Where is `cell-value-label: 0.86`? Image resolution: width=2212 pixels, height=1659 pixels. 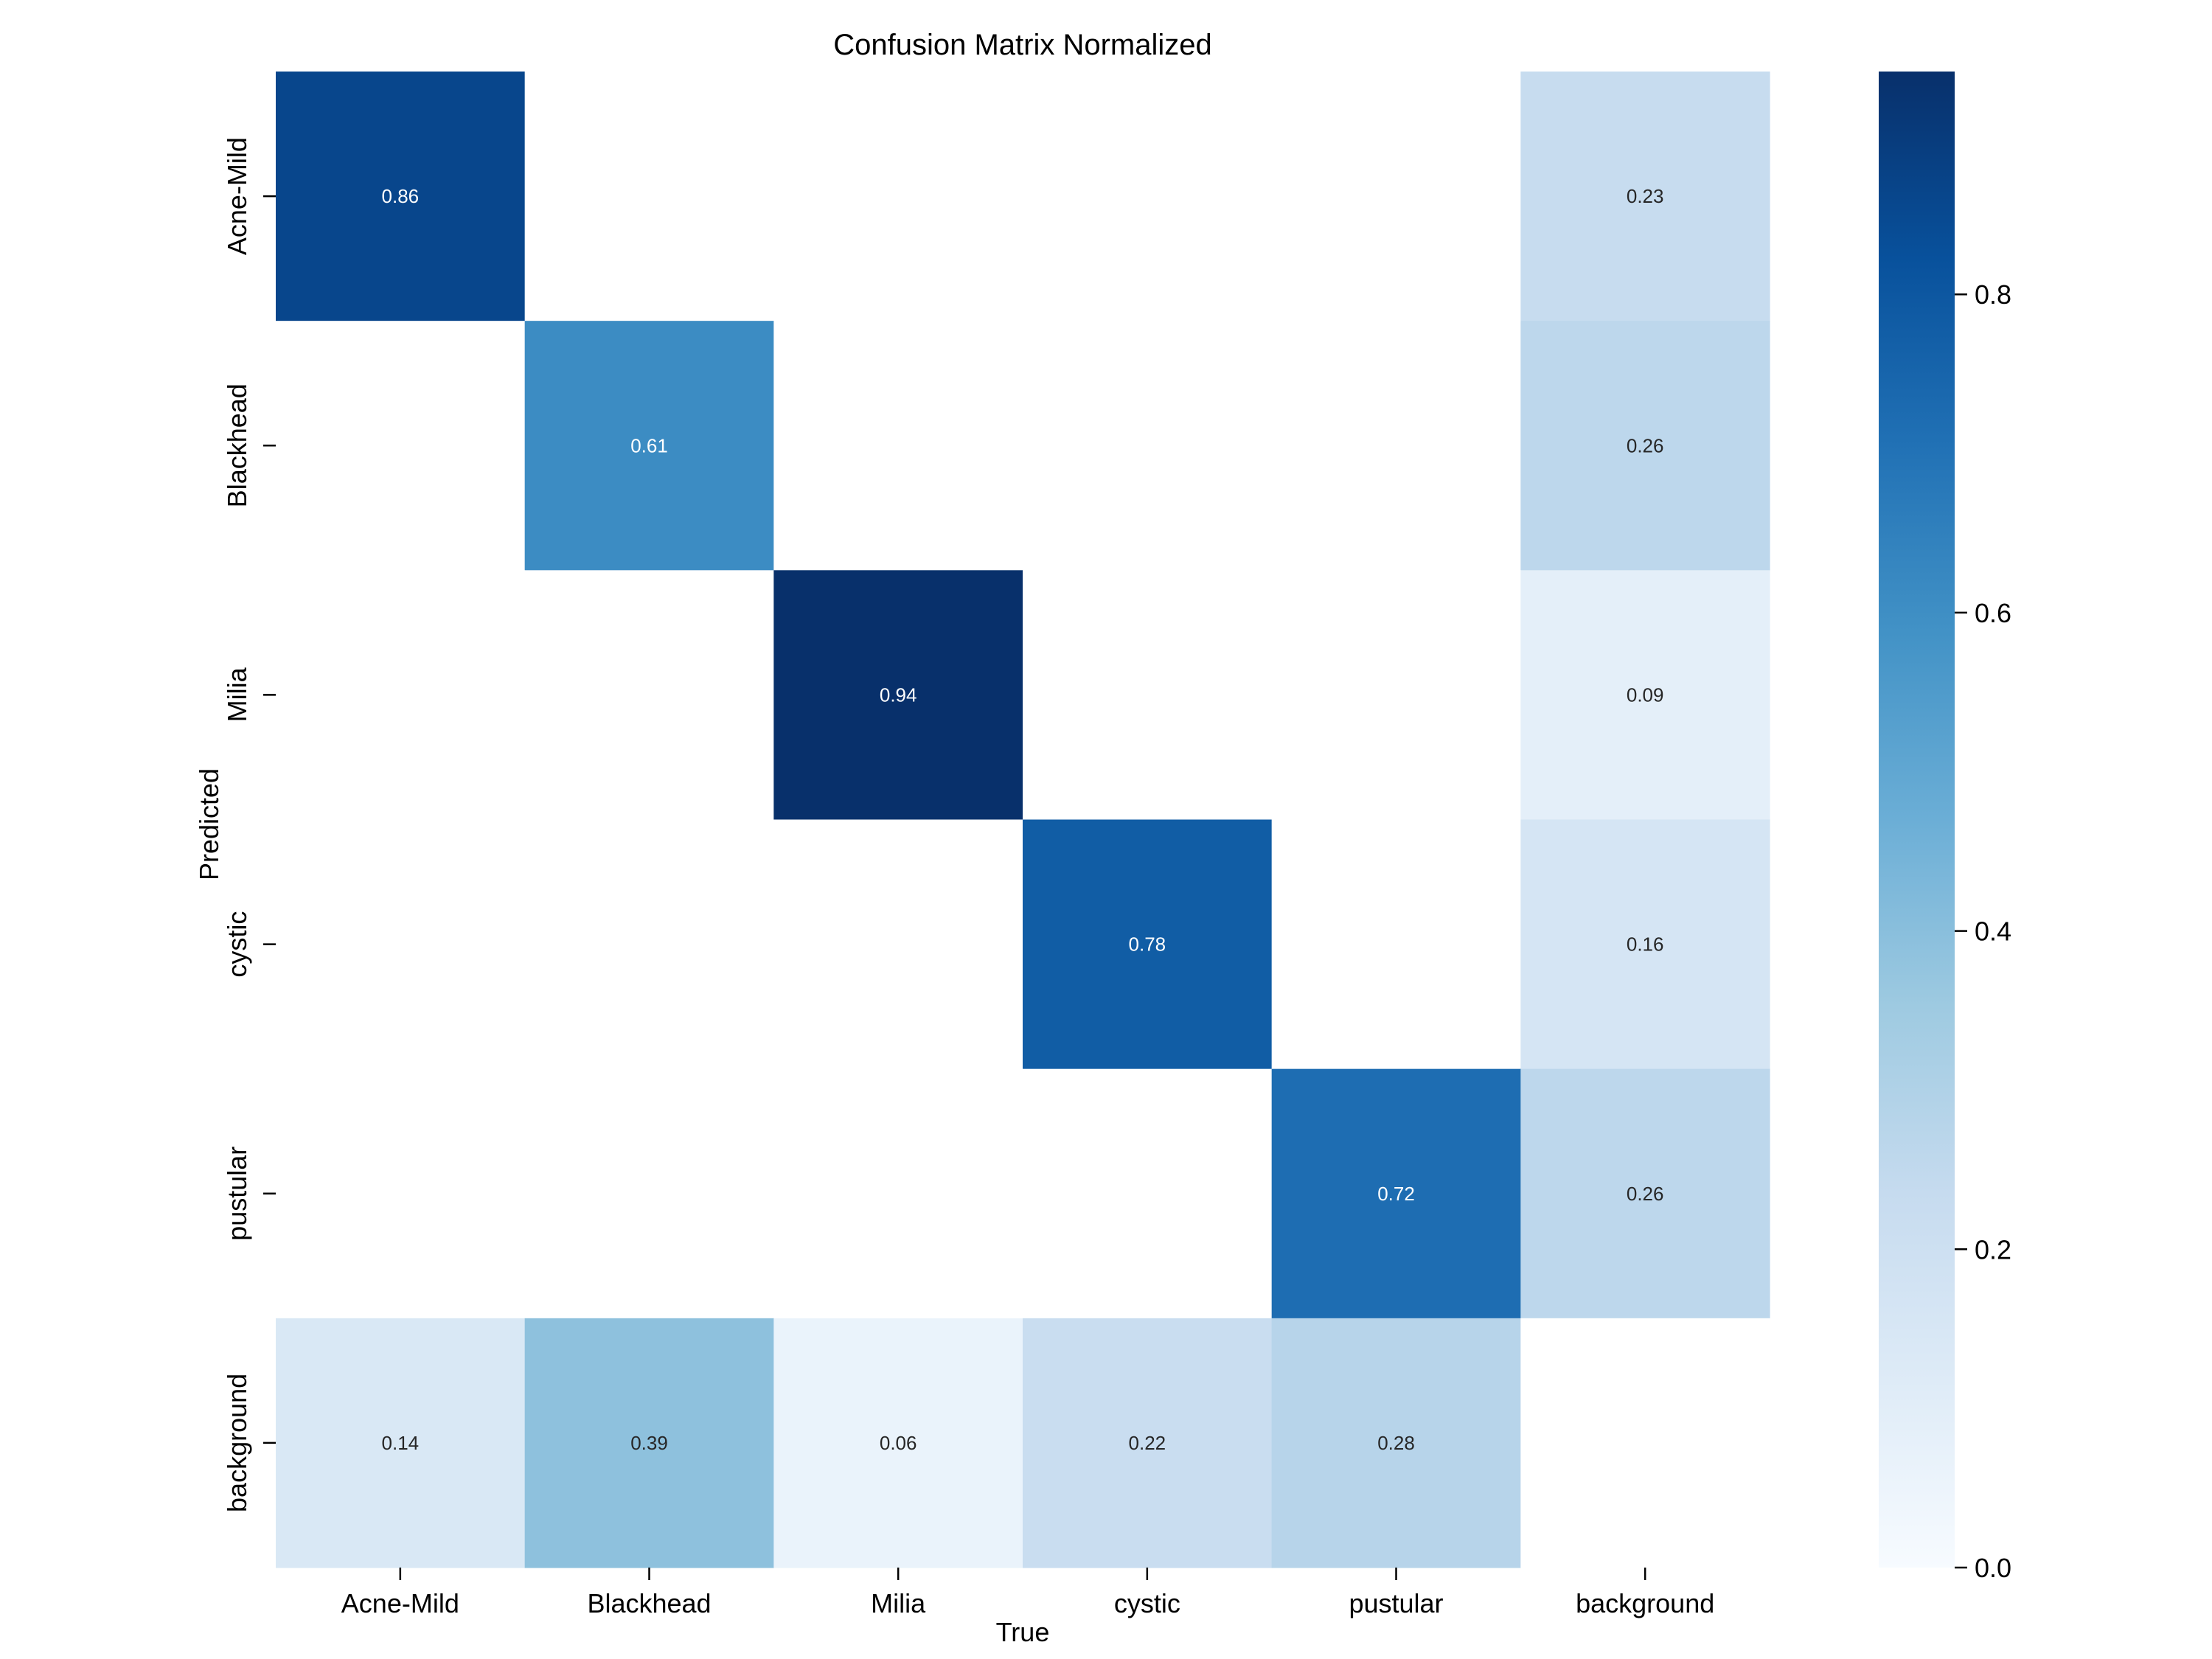
cell-value-label: 0.86 is located at coordinates (401, 196).